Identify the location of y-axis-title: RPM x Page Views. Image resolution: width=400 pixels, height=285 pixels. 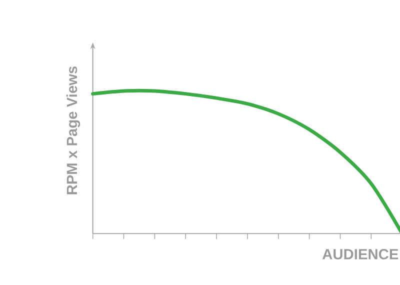
(73, 130).